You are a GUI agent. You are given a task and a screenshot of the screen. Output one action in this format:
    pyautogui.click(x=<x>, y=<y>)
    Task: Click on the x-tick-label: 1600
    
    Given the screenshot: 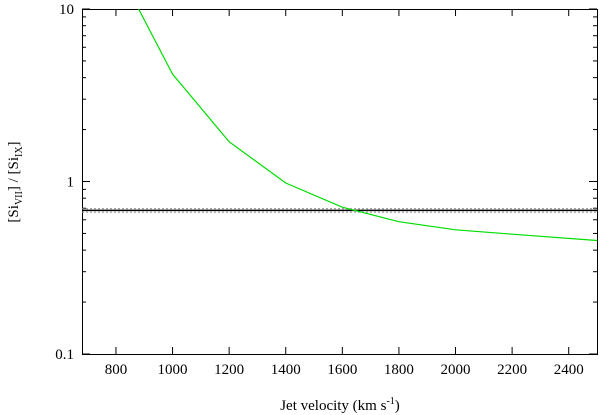 What is the action you would take?
    pyautogui.click(x=342, y=370)
    